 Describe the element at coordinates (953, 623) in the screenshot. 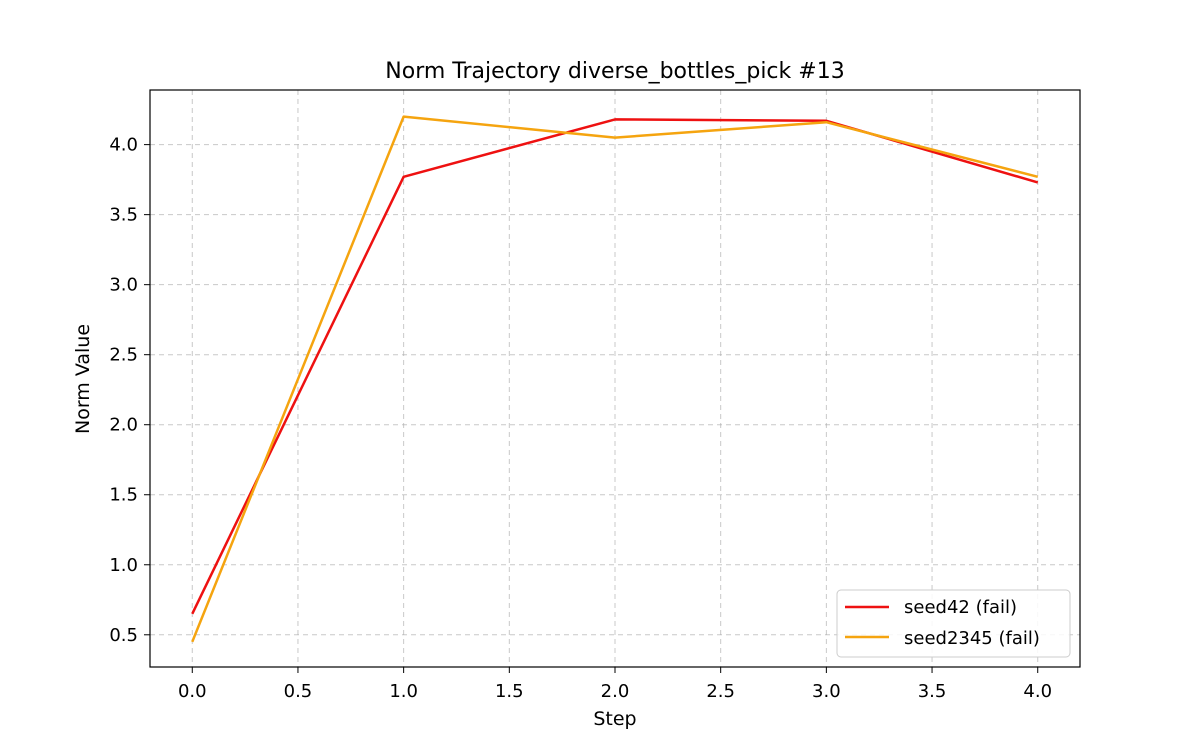

I see `legend: seed42 (fail) seed2345 (fail)` at that location.